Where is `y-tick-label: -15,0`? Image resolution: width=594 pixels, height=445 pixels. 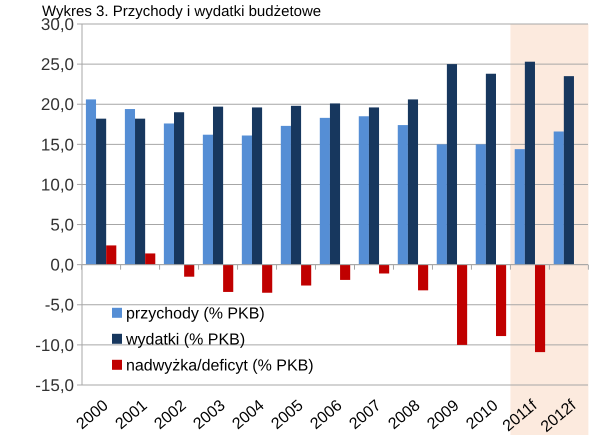
y-tick-label: -15,0 is located at coordinates (54, 385).